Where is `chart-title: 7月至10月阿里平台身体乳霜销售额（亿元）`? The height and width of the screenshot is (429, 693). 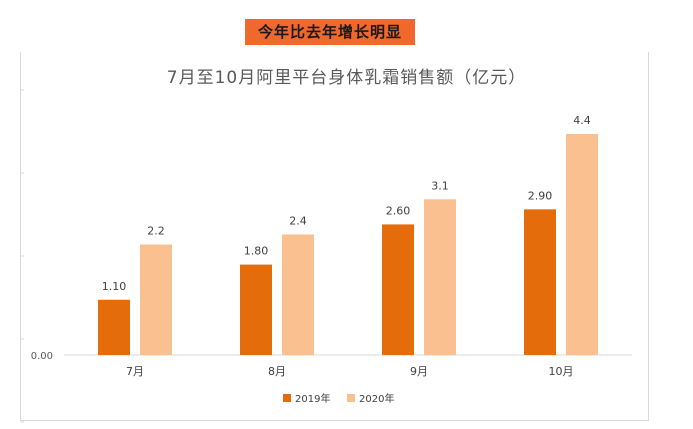
chart-title: 7月至10月阿里平台身体乳霜销售额（亿元） is located at coordinates (346, 78).